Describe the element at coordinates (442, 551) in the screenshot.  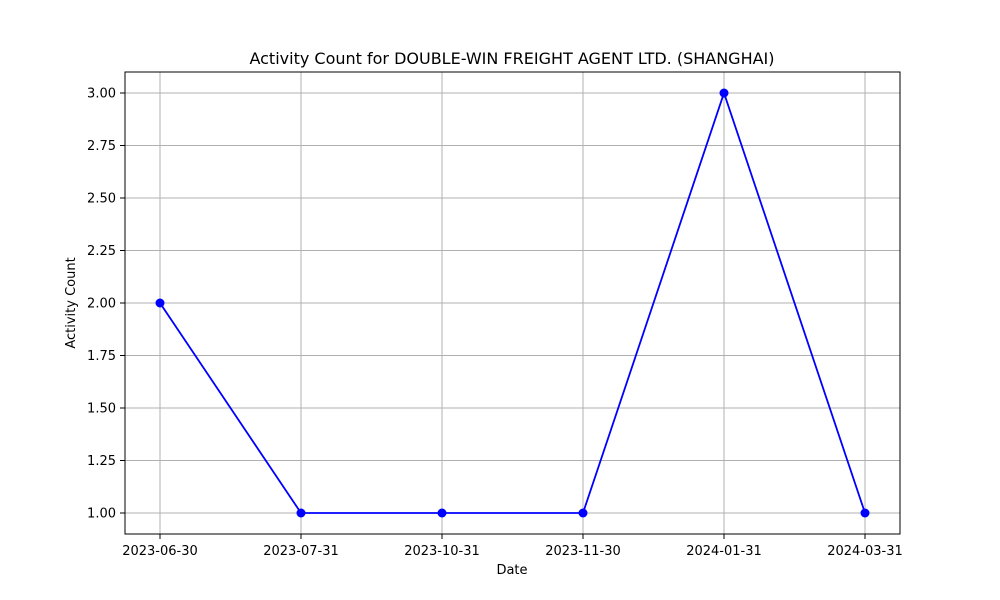
I see `x-tick-label: 2023-10-31` at that location.